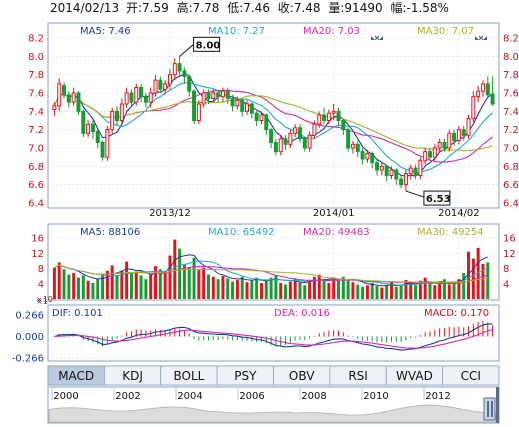 The image size is (519, 427). I want to click on timeline-year-label: 2000, so click(65, 396).